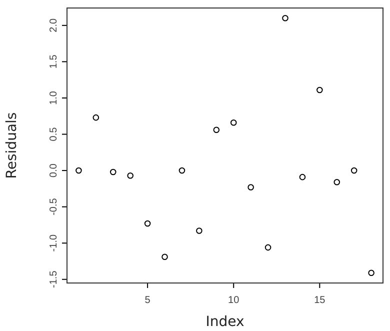 The width and height of the screenshot is (390, 331). I want to click on x-tick-label: 10, so click(234, 300).